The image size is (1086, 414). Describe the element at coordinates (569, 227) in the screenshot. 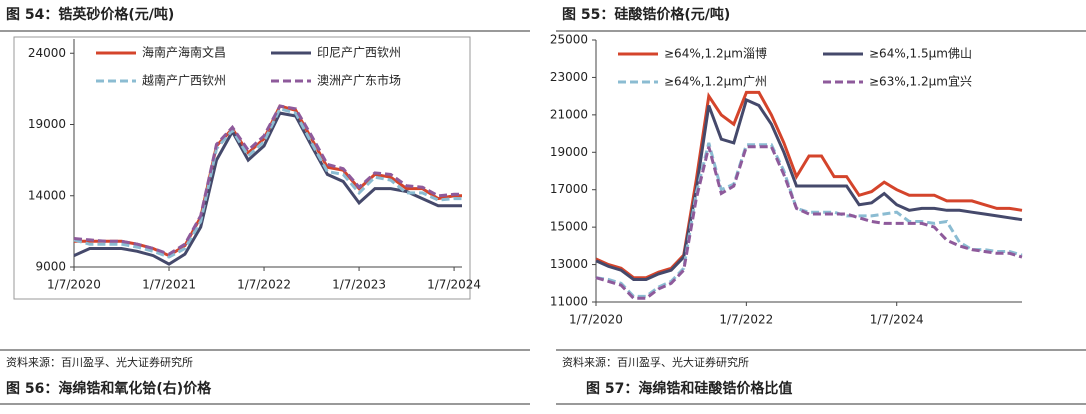

I see `y-tick-label: 15000` at that location.